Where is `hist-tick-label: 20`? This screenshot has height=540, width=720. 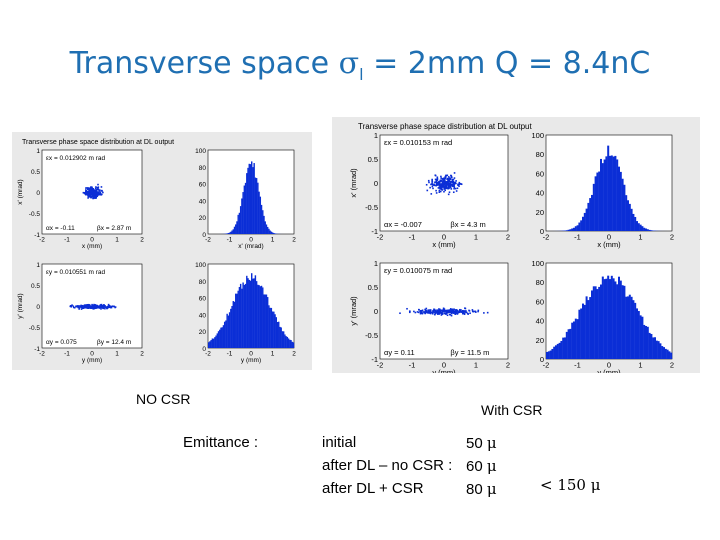 hist-tick-label: 20 is located at coordinates (203, 332).